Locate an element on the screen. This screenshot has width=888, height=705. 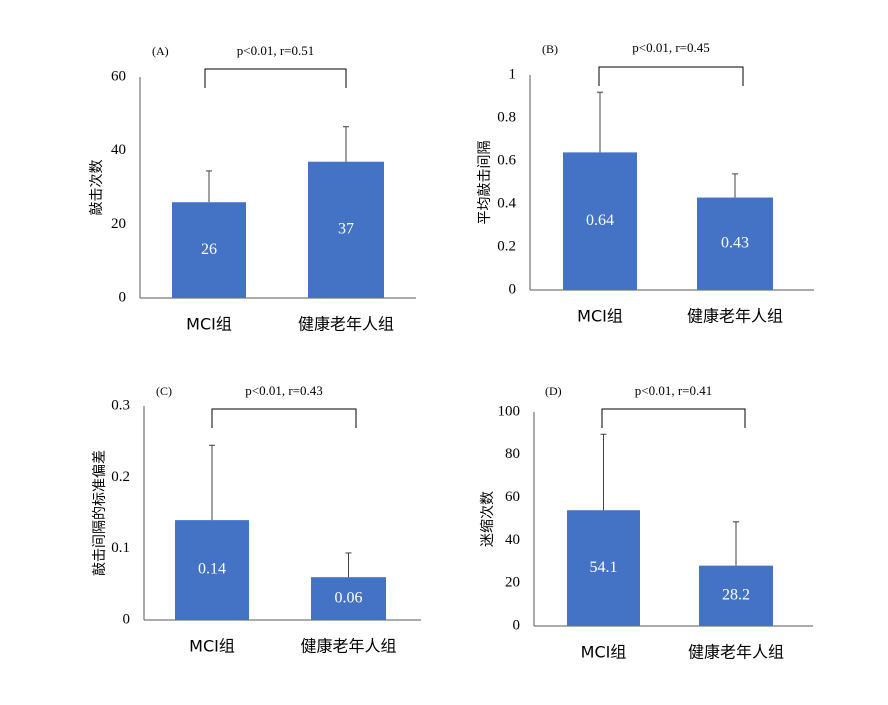
y-tick-label: 1 is located at coordinates (513, 74).